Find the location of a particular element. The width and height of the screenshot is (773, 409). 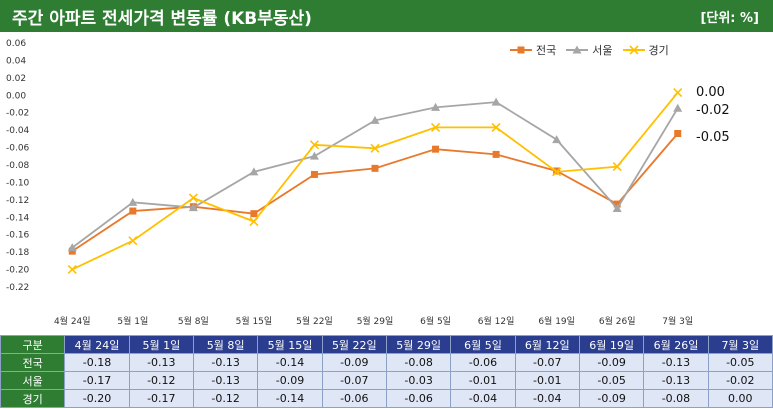

y-tick-label: 0.00 is located at coordinates (16, 96).